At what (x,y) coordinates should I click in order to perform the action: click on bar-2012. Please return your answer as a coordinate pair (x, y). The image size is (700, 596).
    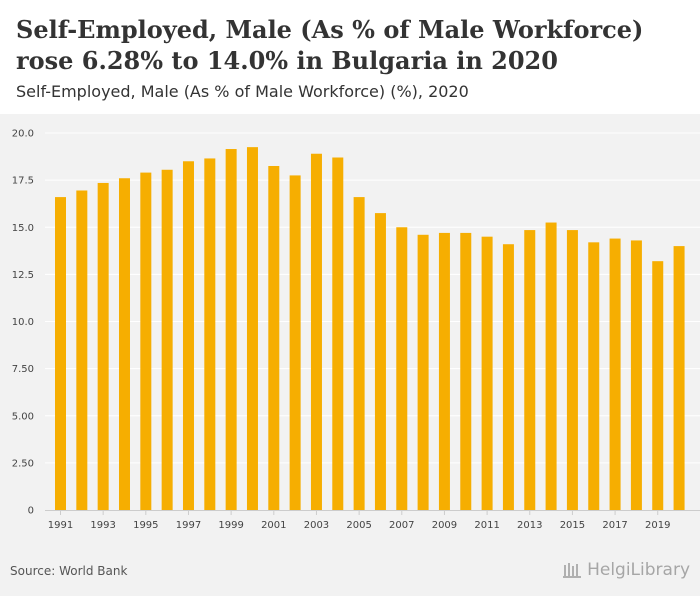
    Looking at the image, I should click on (508, 377).